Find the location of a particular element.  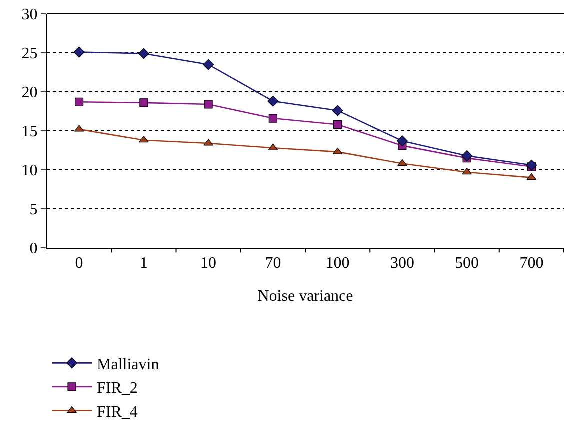

y-tick-label: 10 is located at coordinates (30, 171).